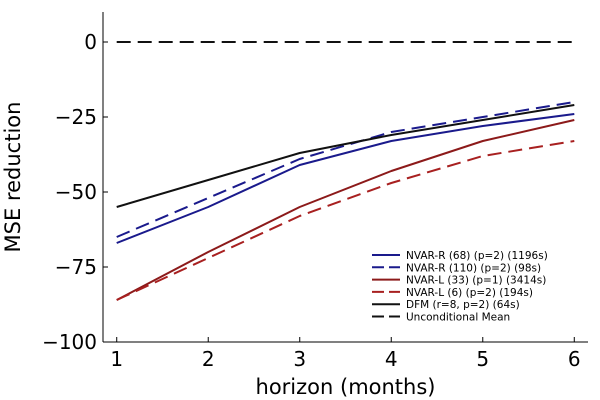 This screenshot has width=600, height=400. I want to click on legend-label: NVAR-R (68) (p=2) (1196s), so click(477, 256).